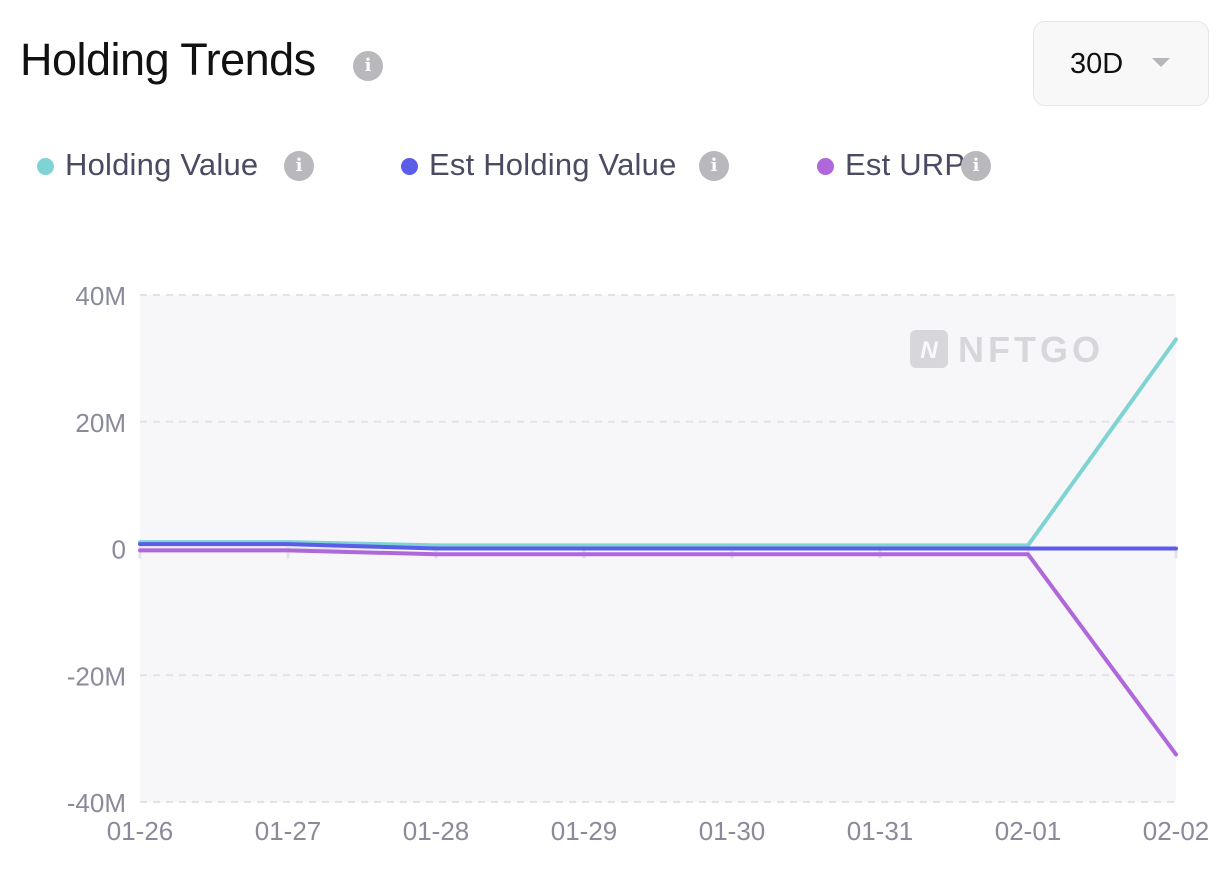 Image resolution: width=1230 pixels, height=874 pixels. I want to click on legend-dot-est-urp, so click(825, 166).